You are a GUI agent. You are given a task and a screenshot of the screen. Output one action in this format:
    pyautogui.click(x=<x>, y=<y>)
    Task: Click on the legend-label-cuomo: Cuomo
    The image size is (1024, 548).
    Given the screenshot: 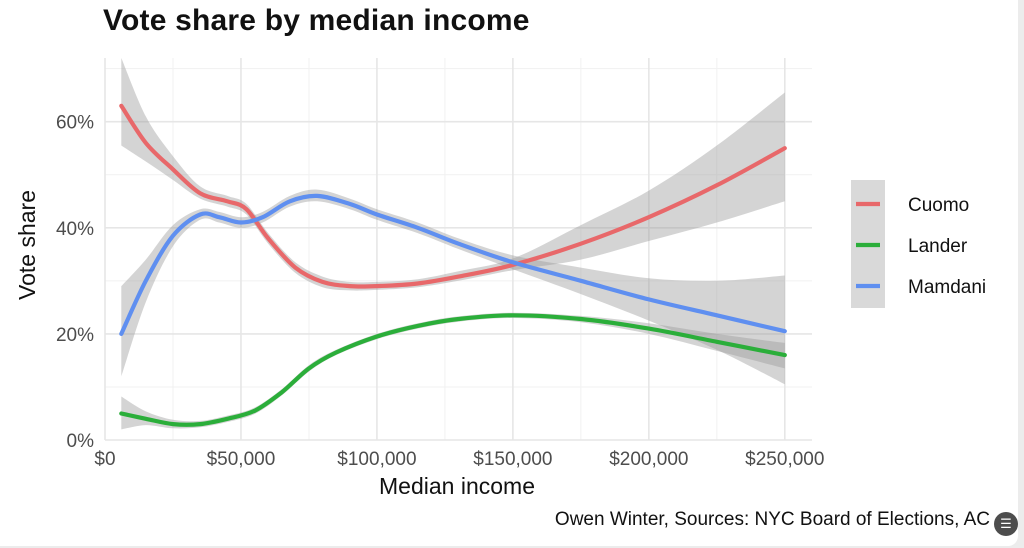 What is the action you would take?
    pyautogui.click(x=938, y=205)
    